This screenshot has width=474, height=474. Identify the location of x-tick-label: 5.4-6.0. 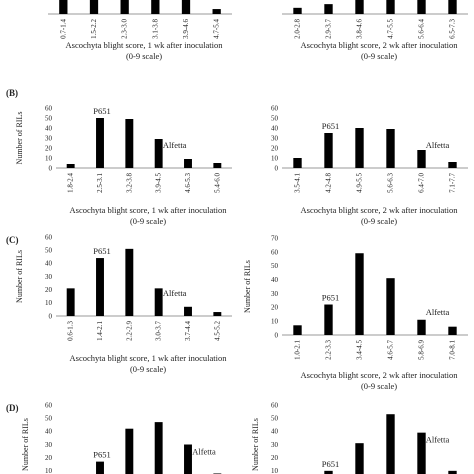
(217, 183).